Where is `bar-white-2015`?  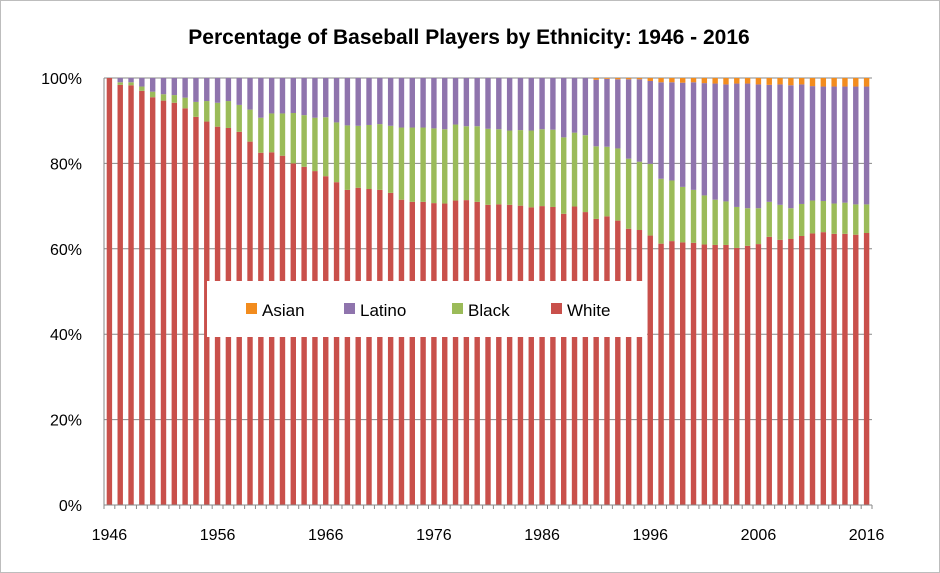 bar-white-2015 is located at coordinates (856, 369).